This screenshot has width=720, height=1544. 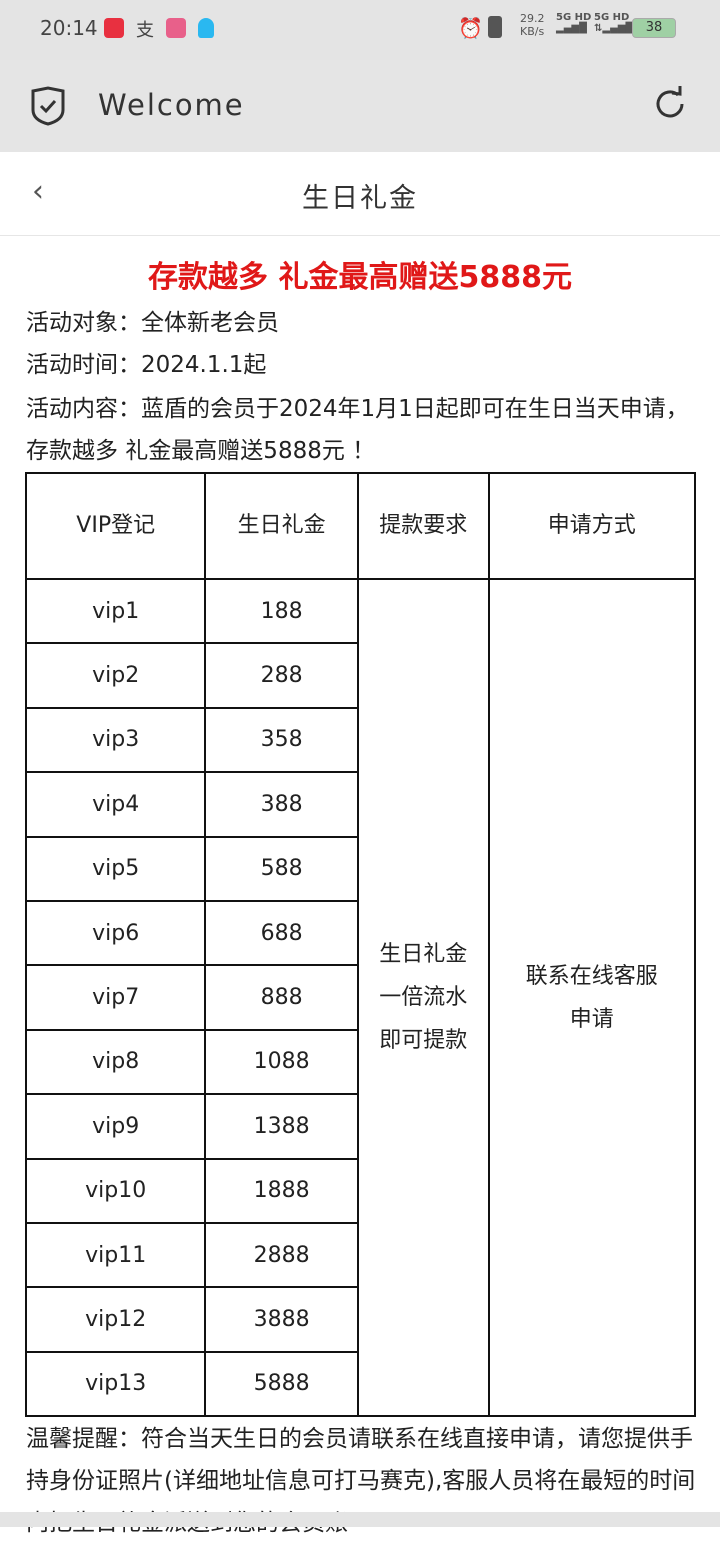 What do you see at coordinates (146, 365) in the screenshot?
I see `info-time: 活动时间：2024.1.1起` at bounding box center [146, 365].